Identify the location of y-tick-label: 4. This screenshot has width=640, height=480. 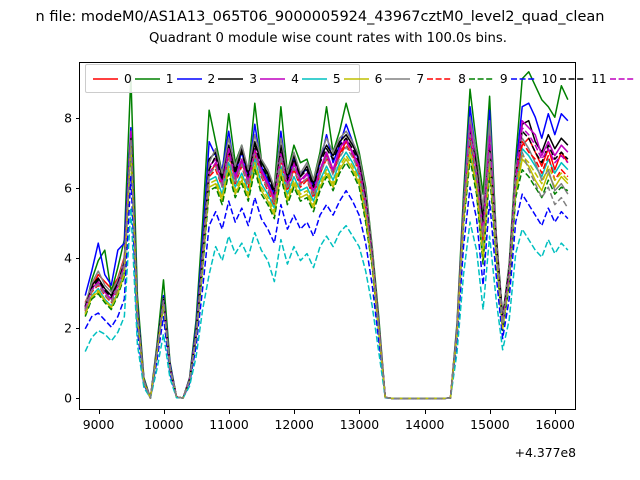
(68, 258).